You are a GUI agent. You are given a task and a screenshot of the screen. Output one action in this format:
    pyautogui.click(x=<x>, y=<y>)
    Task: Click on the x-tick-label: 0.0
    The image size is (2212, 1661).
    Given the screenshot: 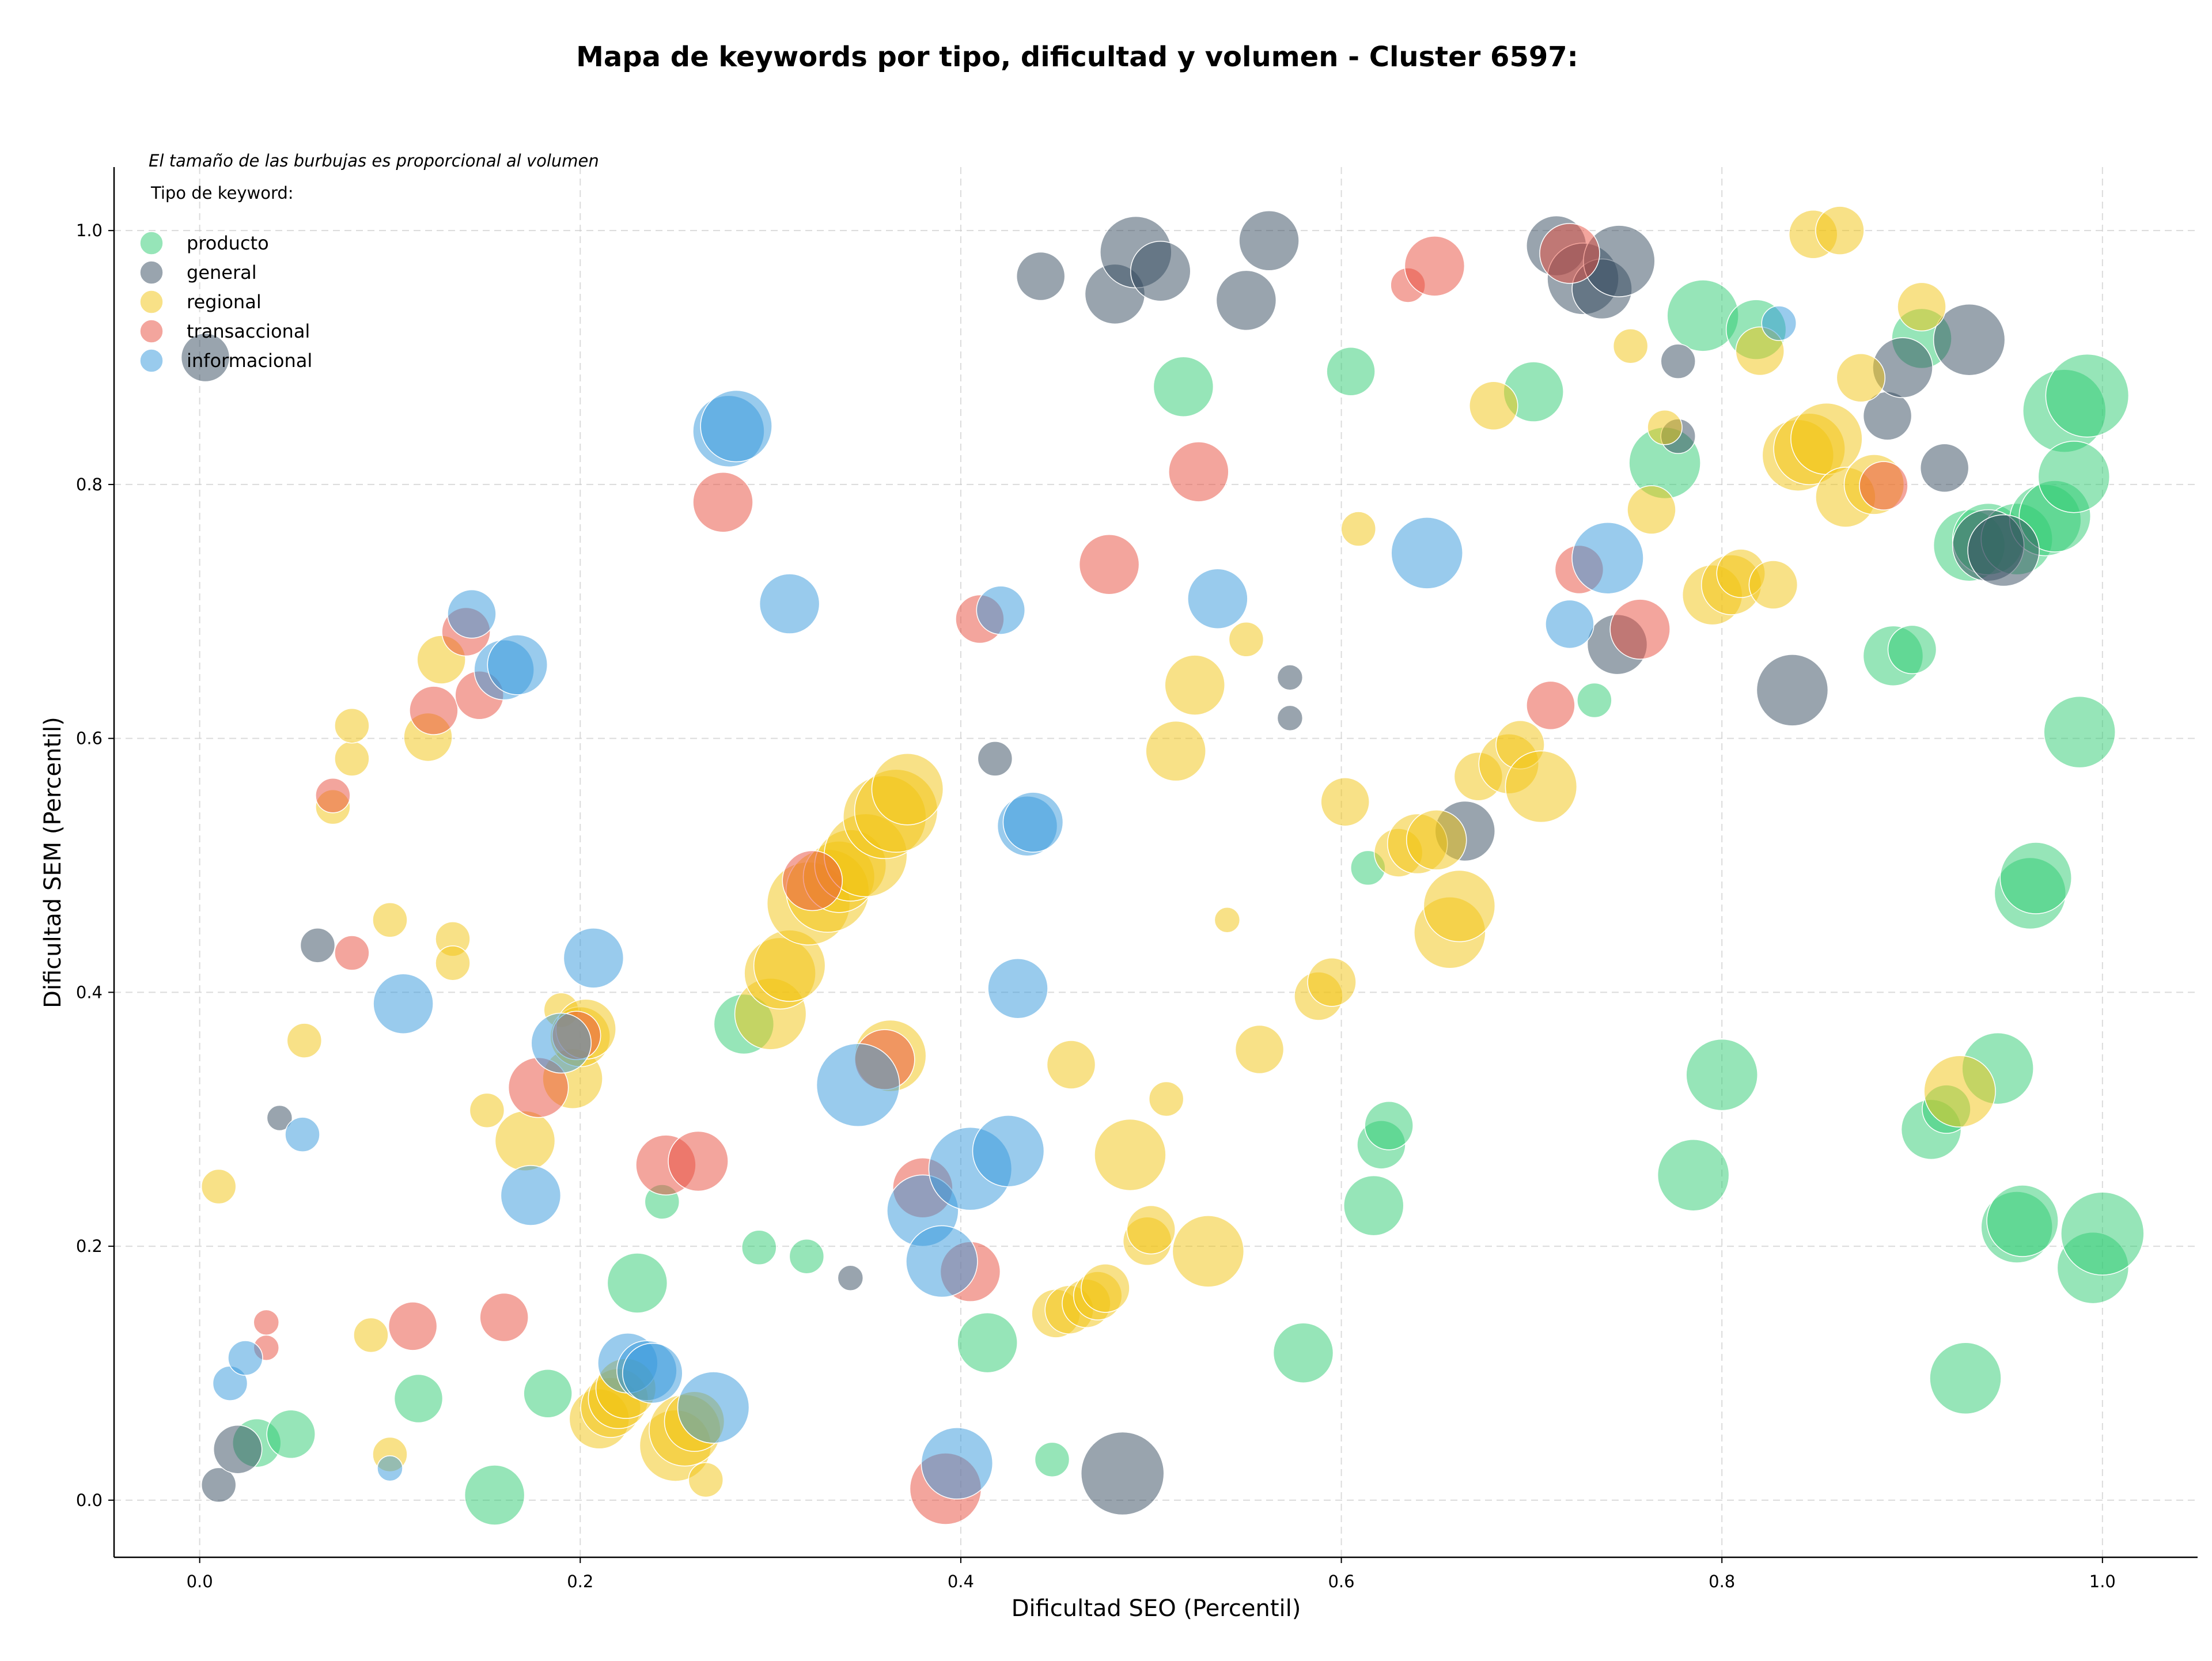 What is the action you would take?
    pyautogui.click(x=200, y=1581)
    